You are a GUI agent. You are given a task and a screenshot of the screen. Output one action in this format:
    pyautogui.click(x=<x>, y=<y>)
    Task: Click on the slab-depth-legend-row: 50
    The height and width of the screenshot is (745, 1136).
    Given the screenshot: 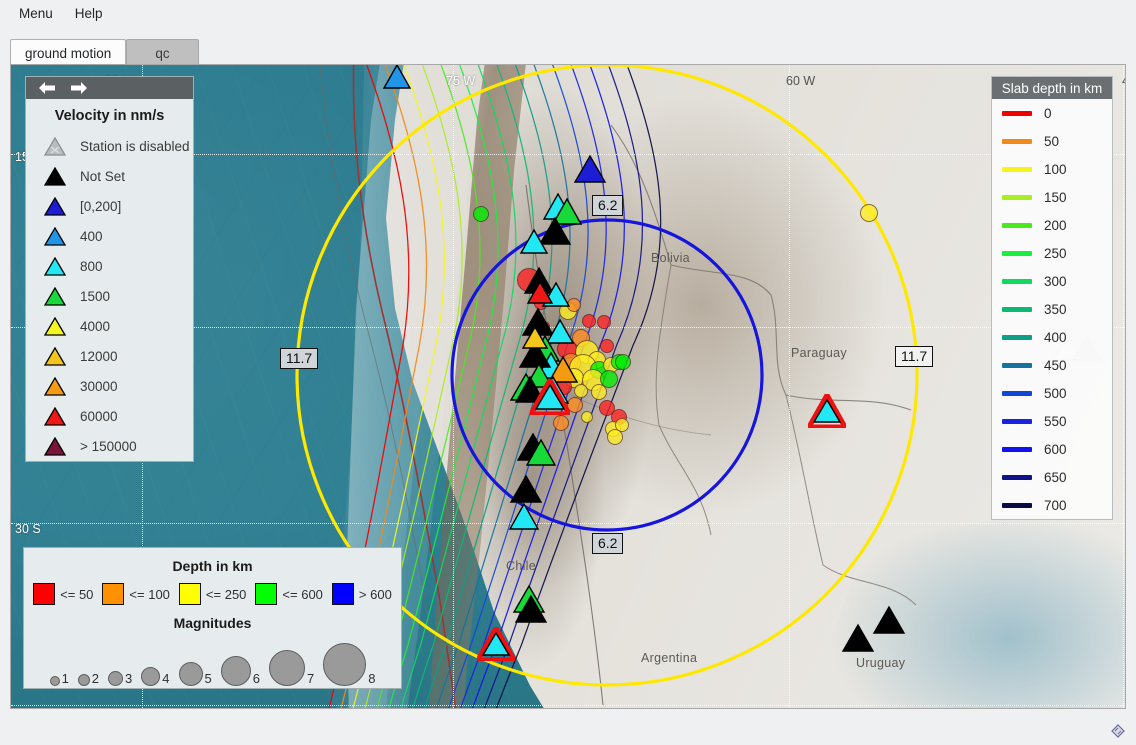 What is the action you would take?
    pyautogui.click(x=1052, y=141)
    